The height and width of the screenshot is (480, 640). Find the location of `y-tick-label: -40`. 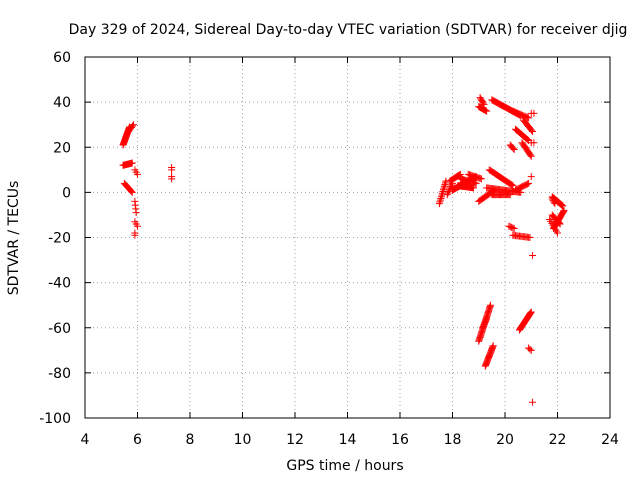

y-tick-label: -40 is located at coordinates (59, 284).